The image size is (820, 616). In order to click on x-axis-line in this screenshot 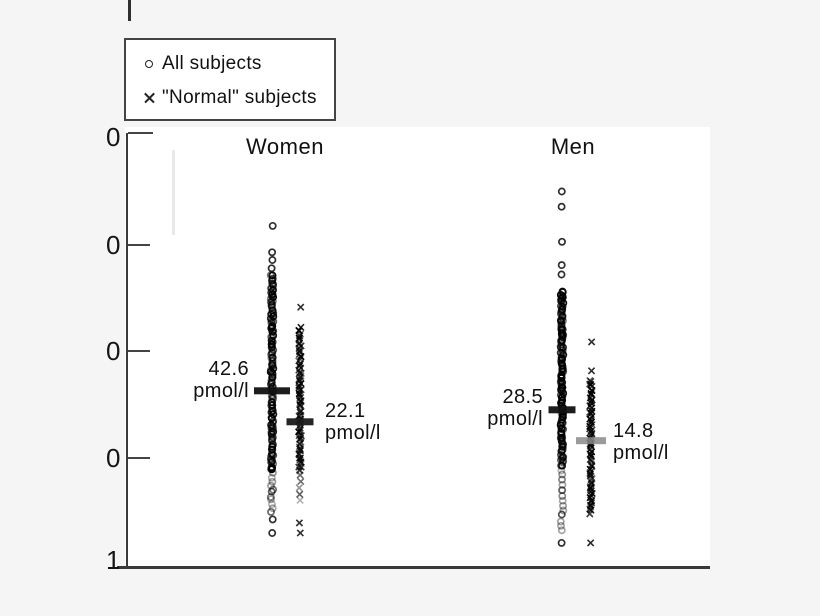, I will do `click(413, 567)`.